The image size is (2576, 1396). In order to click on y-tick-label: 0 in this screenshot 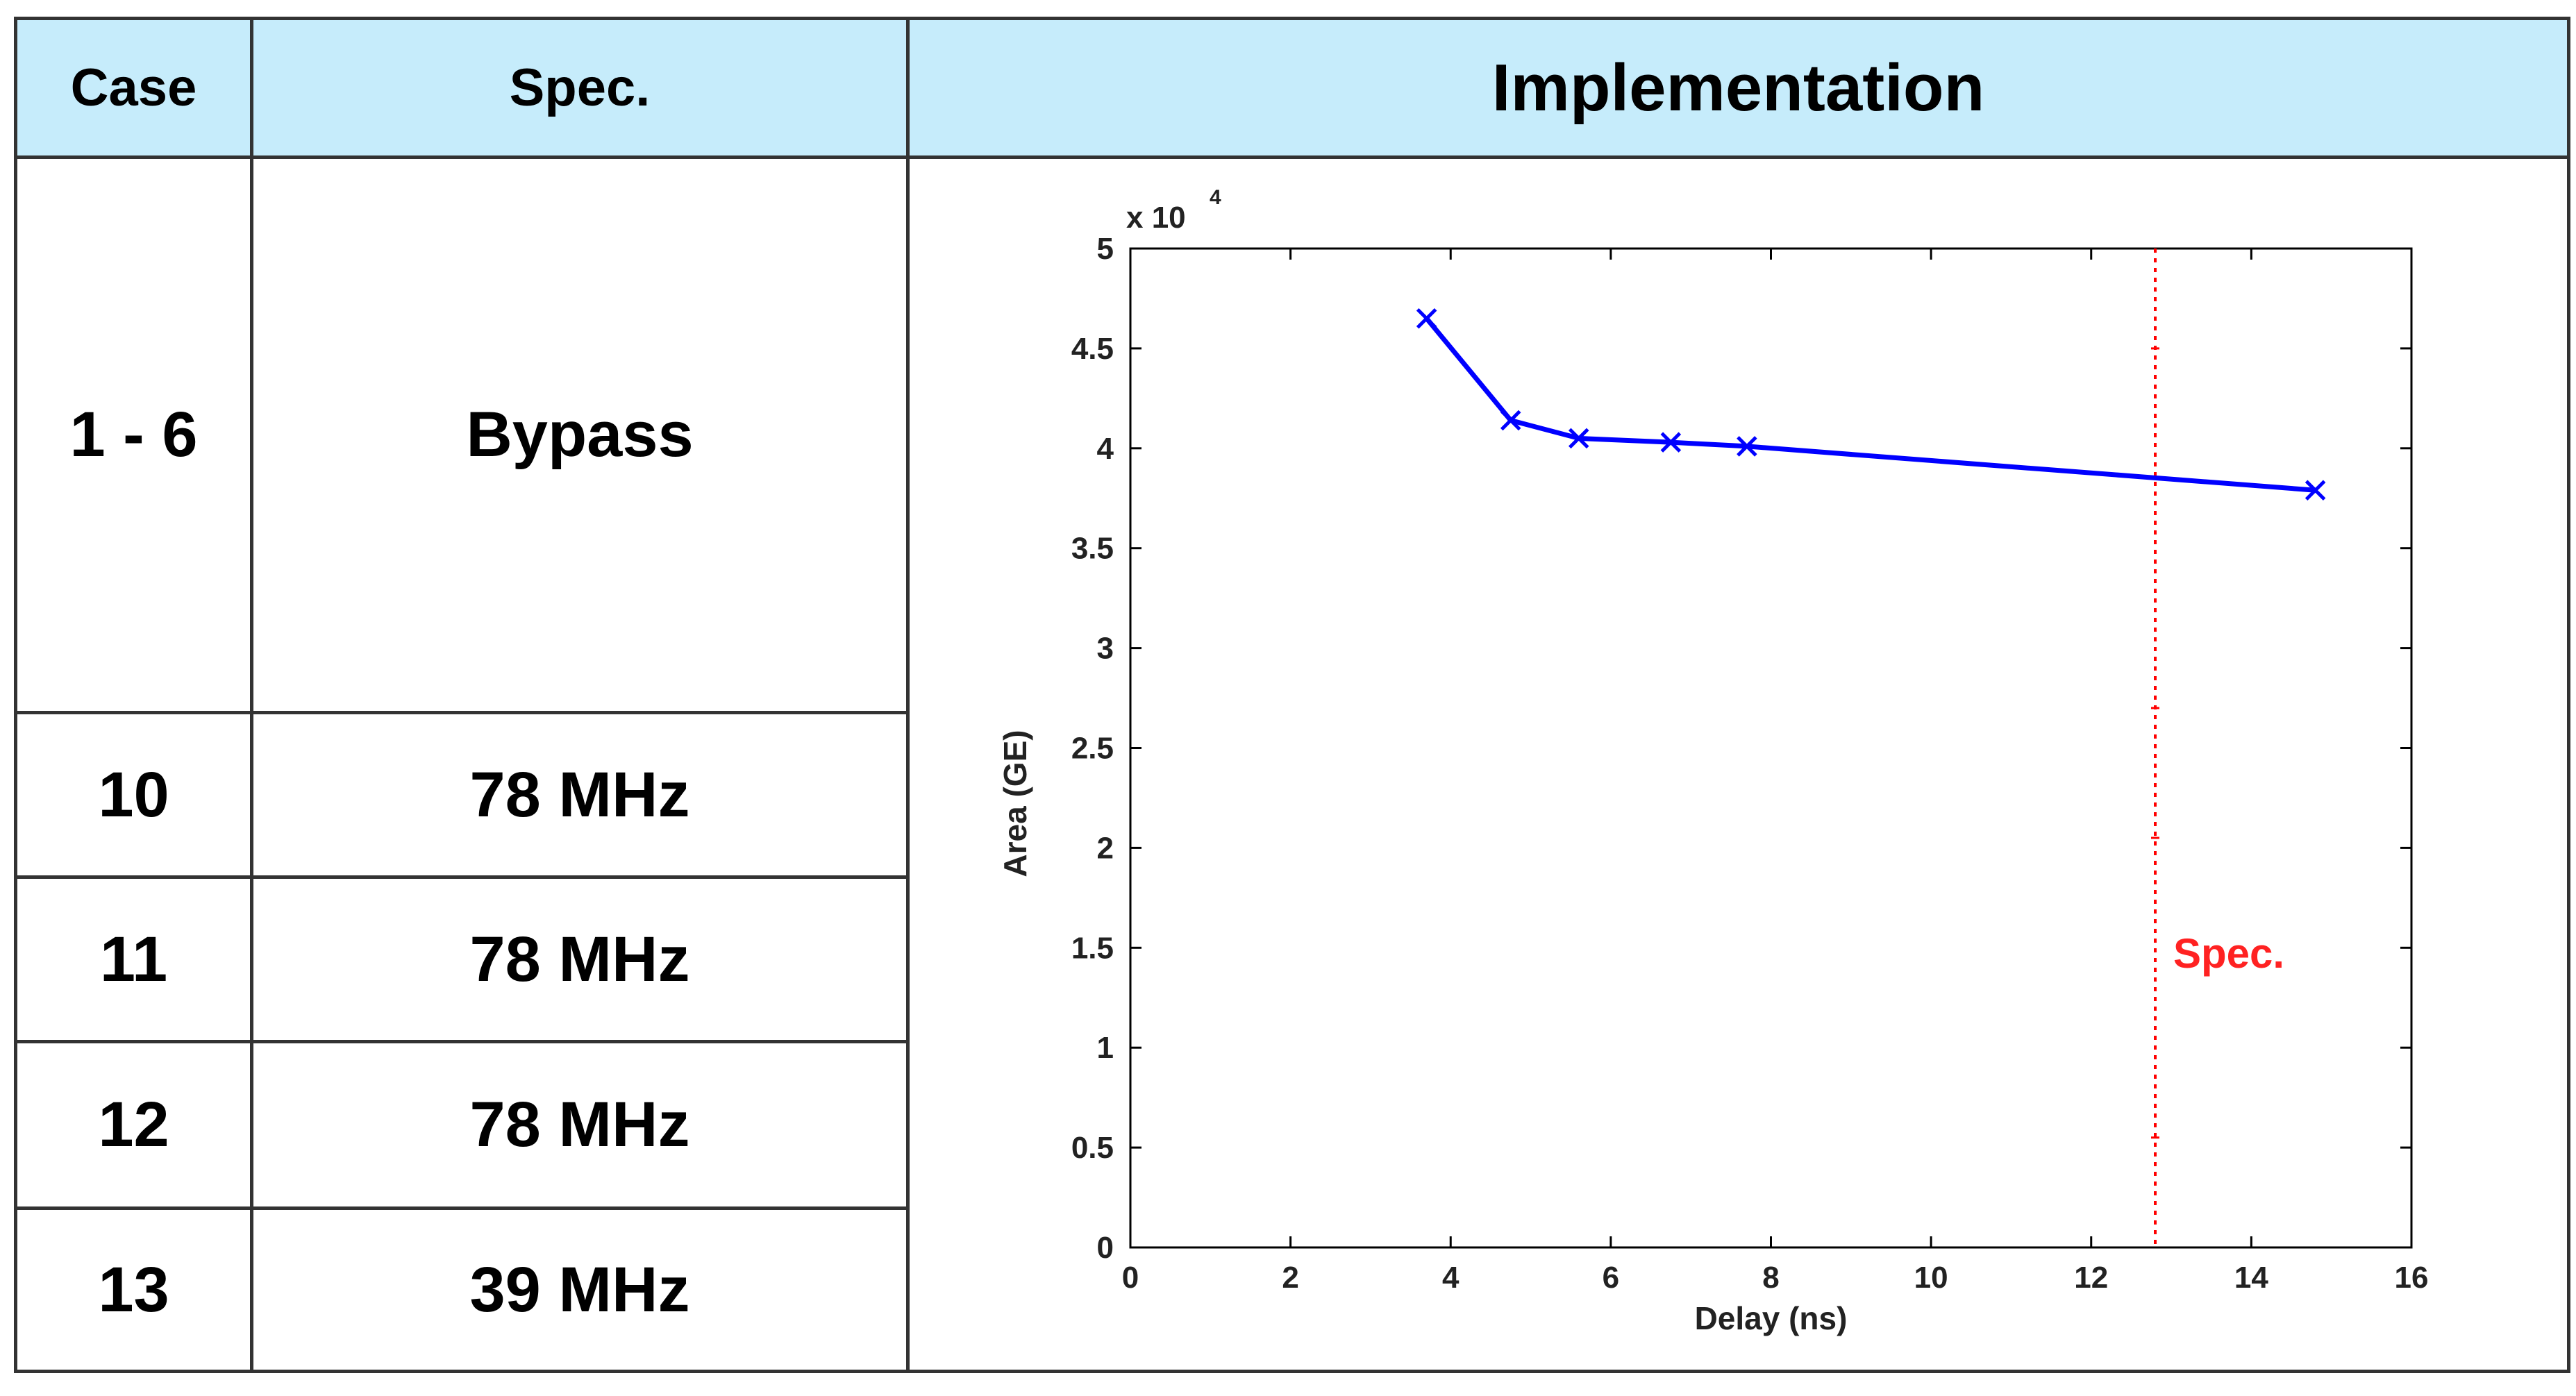, I will do `click(1105, 1248)`.